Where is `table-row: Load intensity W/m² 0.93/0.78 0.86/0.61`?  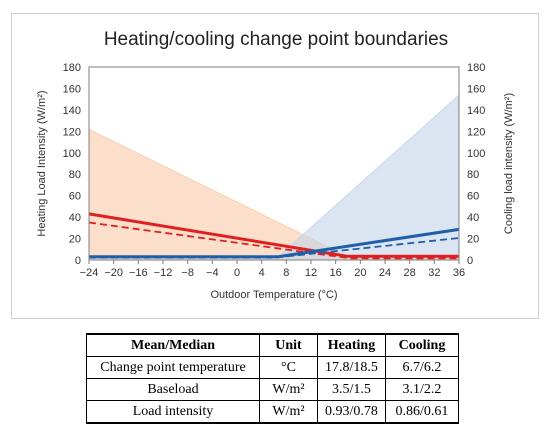 table-row: Load intensity W/m² 0.93/0.78 0.86/0.61 is located at coordinates (272, 412).